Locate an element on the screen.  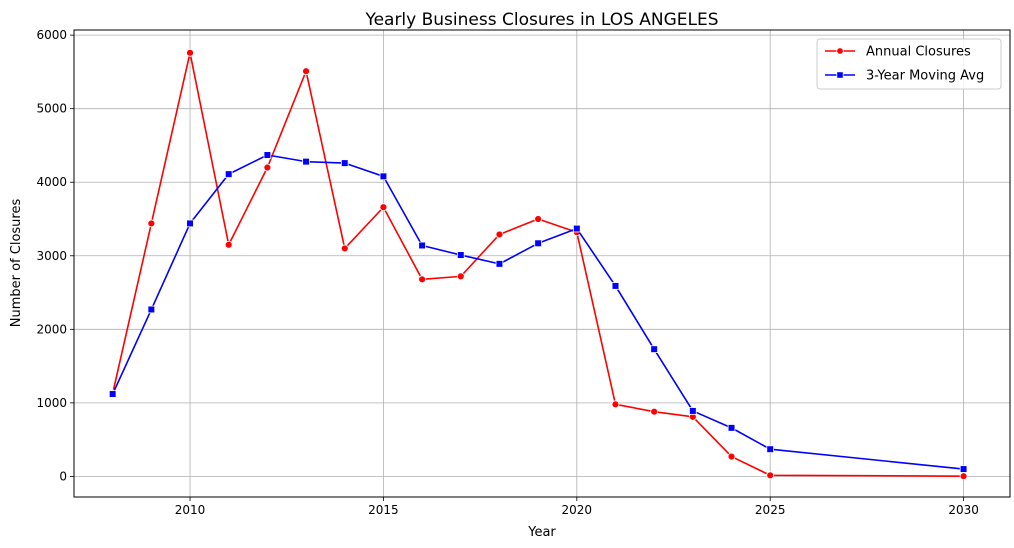
y-tick-label: 5000 is located at coordinates (51, 109).